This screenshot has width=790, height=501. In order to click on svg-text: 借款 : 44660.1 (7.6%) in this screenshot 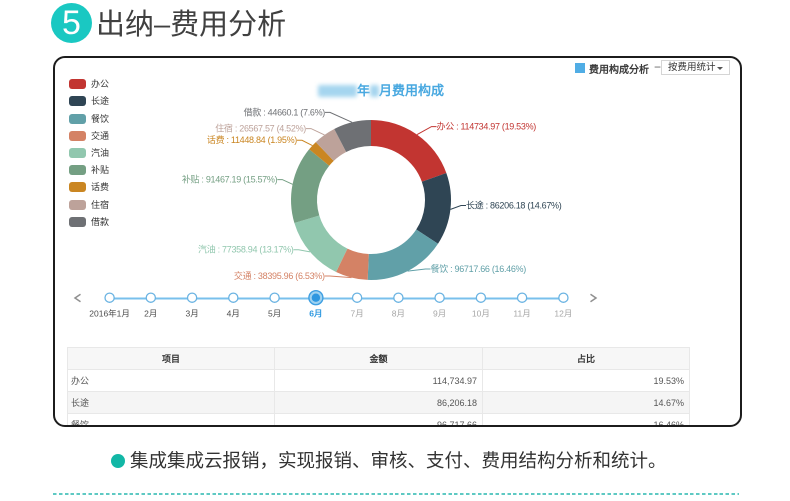, I will do `click(285, 111)`.